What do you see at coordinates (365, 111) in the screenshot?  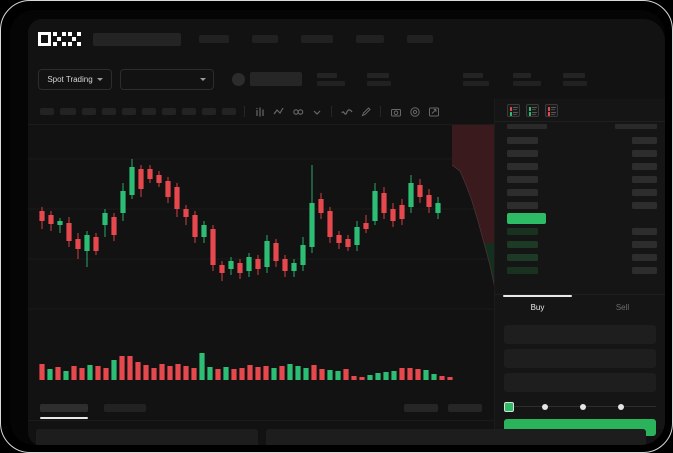 I see `pencil-icon` at bounding box center [365, 111].